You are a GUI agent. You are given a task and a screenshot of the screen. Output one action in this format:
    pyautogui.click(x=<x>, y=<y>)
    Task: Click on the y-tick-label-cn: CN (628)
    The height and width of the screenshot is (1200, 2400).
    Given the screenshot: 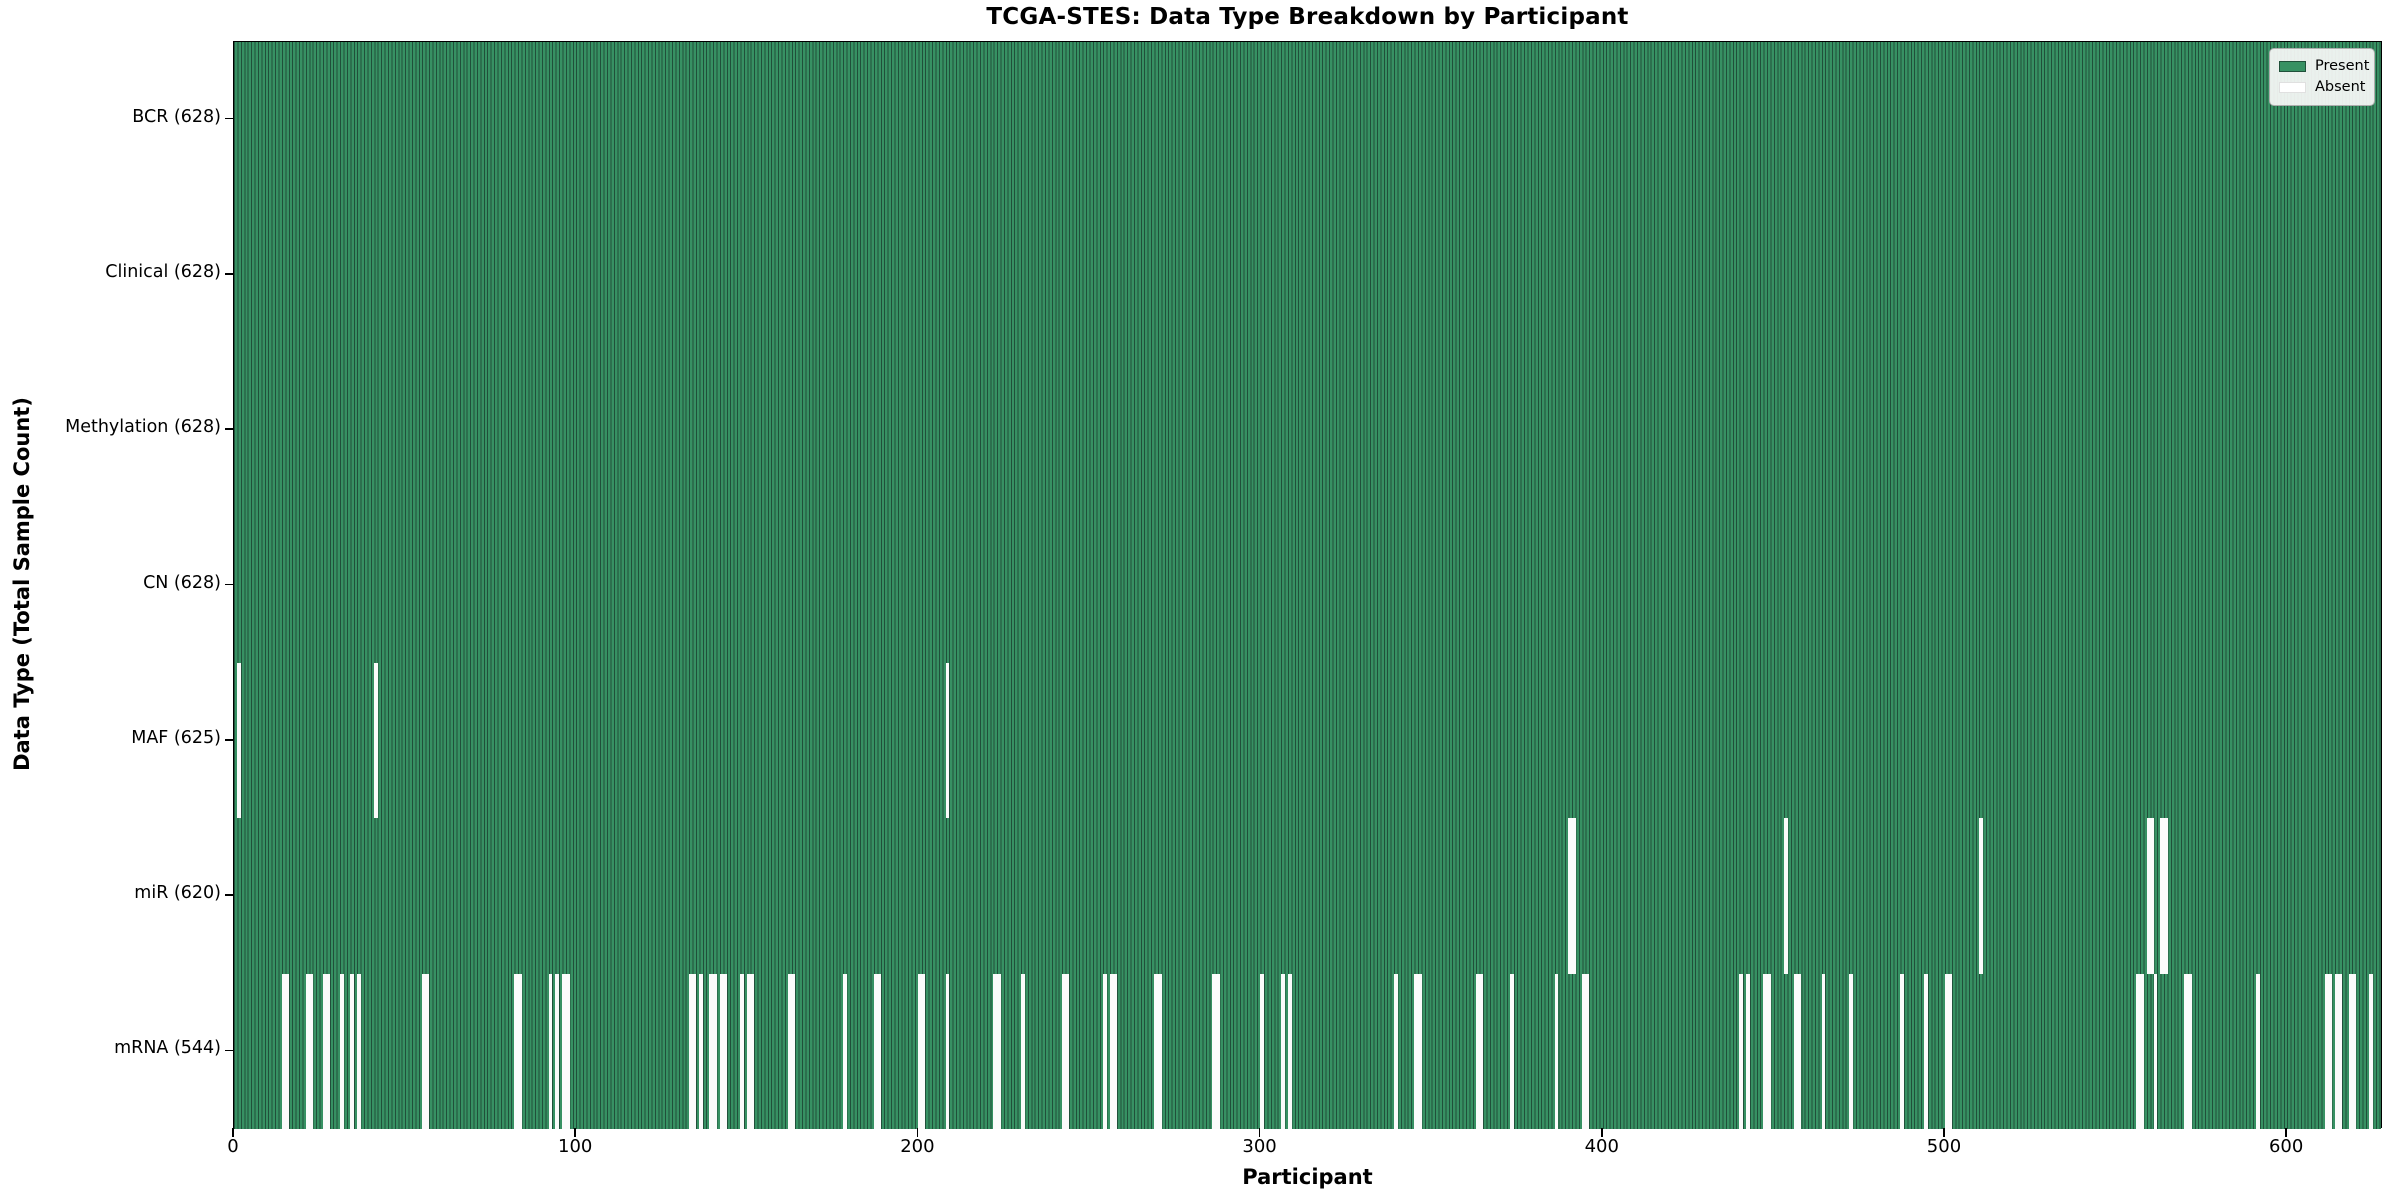 What is the action you would take?
    pyautogui.click(x=182, y=582)
    